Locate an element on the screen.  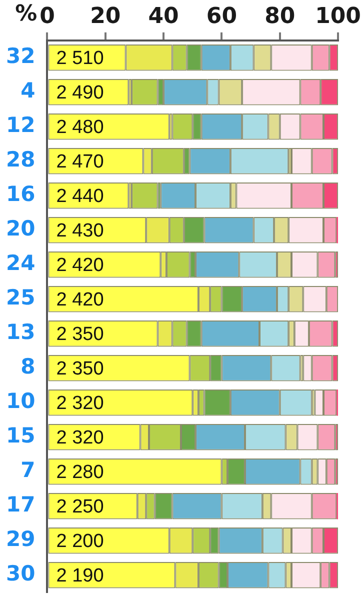
annotation: 2 510 is located at coordinates (80, 58).